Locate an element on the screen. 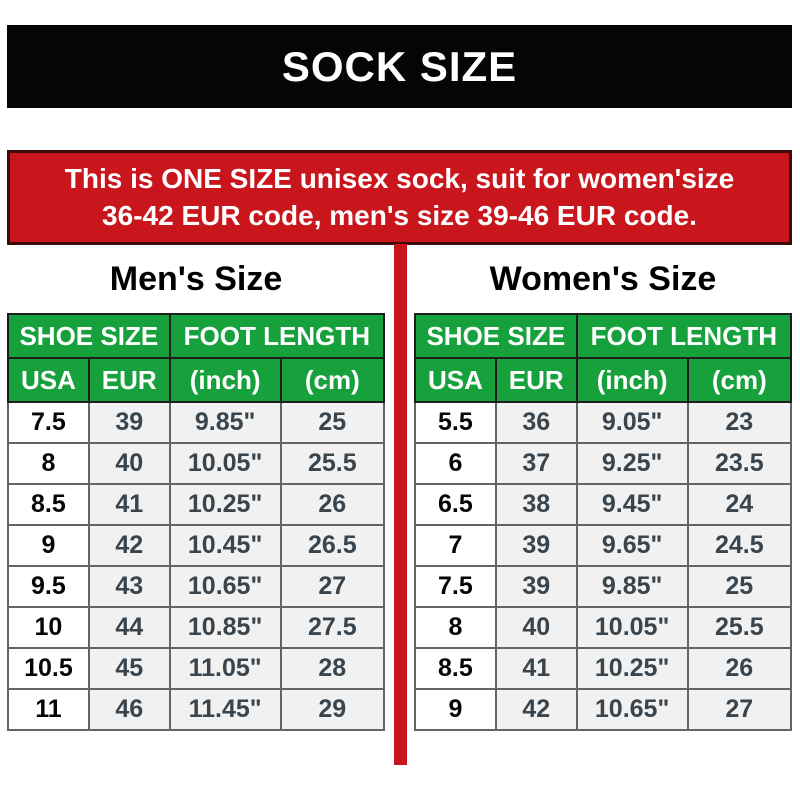 The image size is (800, 800). title-bar: SOCK SIZE is located at coordinates (399, 66).